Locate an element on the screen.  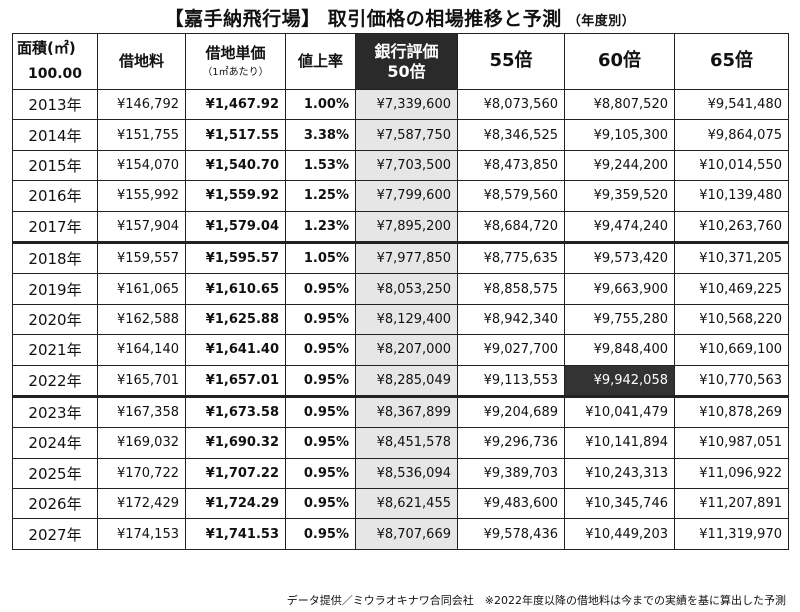
cell-65x: ¥10,263,760 is located at coordinates (731, 226).